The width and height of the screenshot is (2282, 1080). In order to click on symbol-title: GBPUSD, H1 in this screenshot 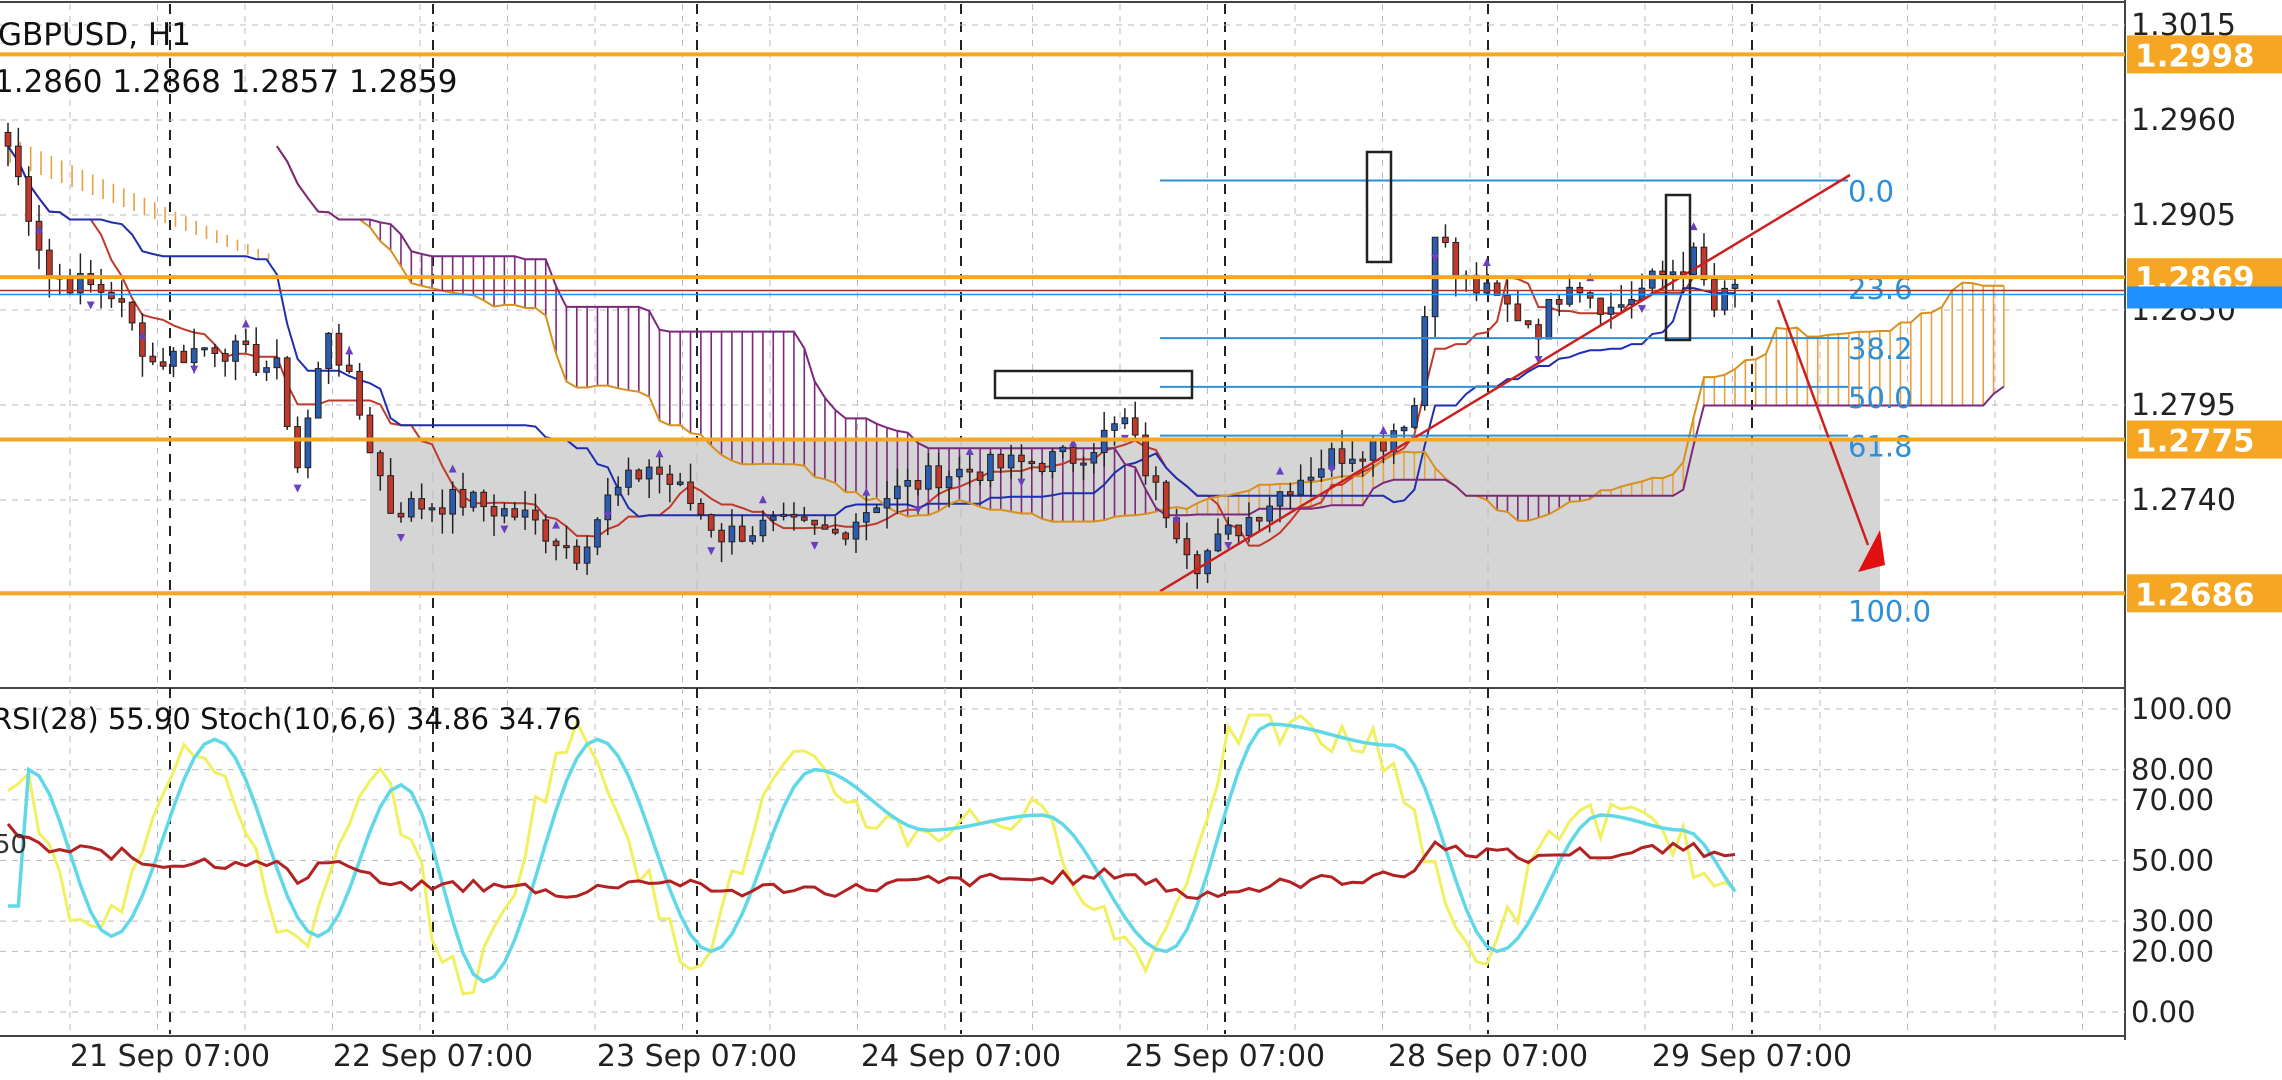, I will do `click(95, 35)`.